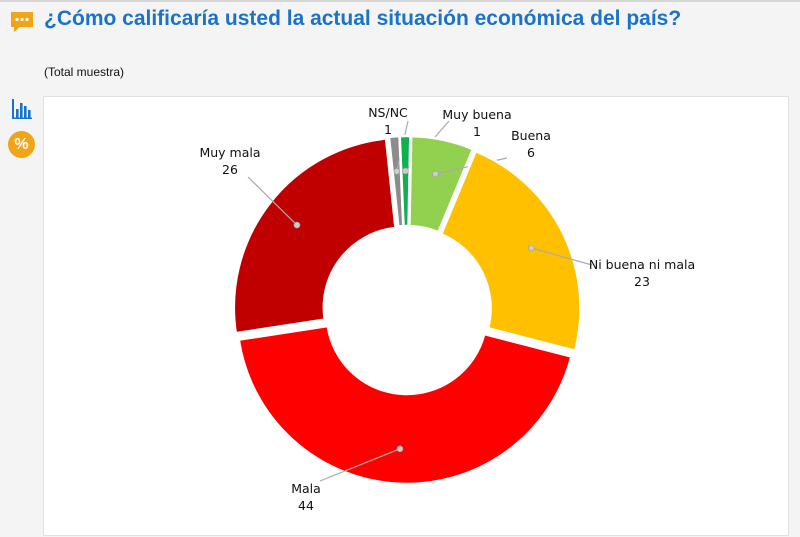 Image resolution: width=800 pixels, height=537 pixels. Describe the element at coordinates (84, 72) in the screenshot. I see `sample-subtitle: (Total muestra)` at that location.